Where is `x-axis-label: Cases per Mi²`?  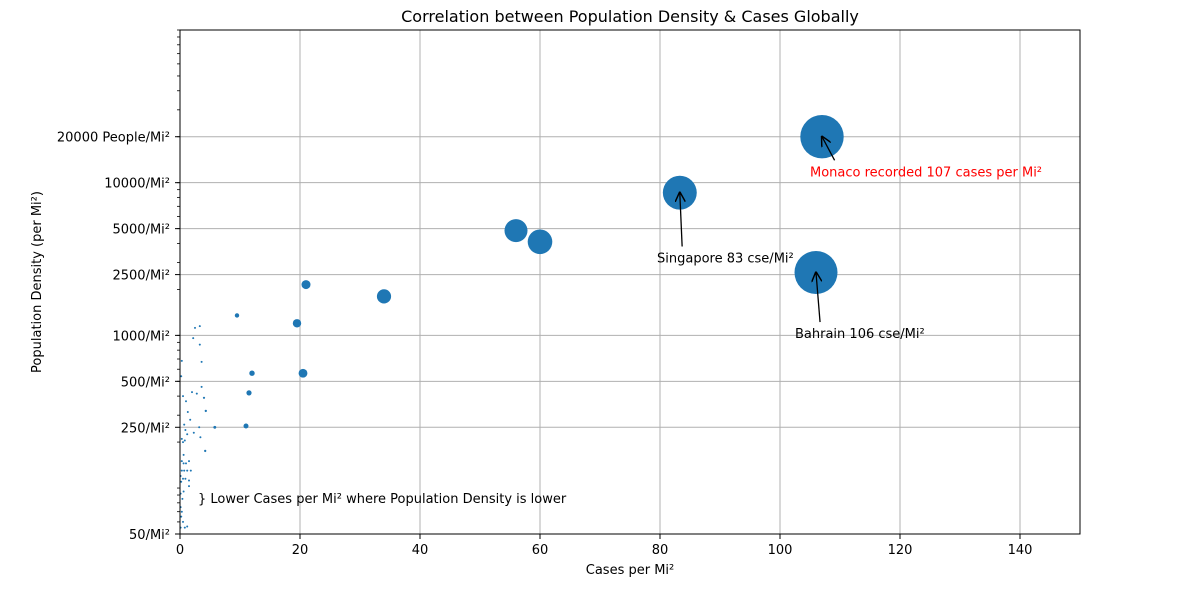
x-axis-label: Cases per Mi² is located at coordinates (630, 570).